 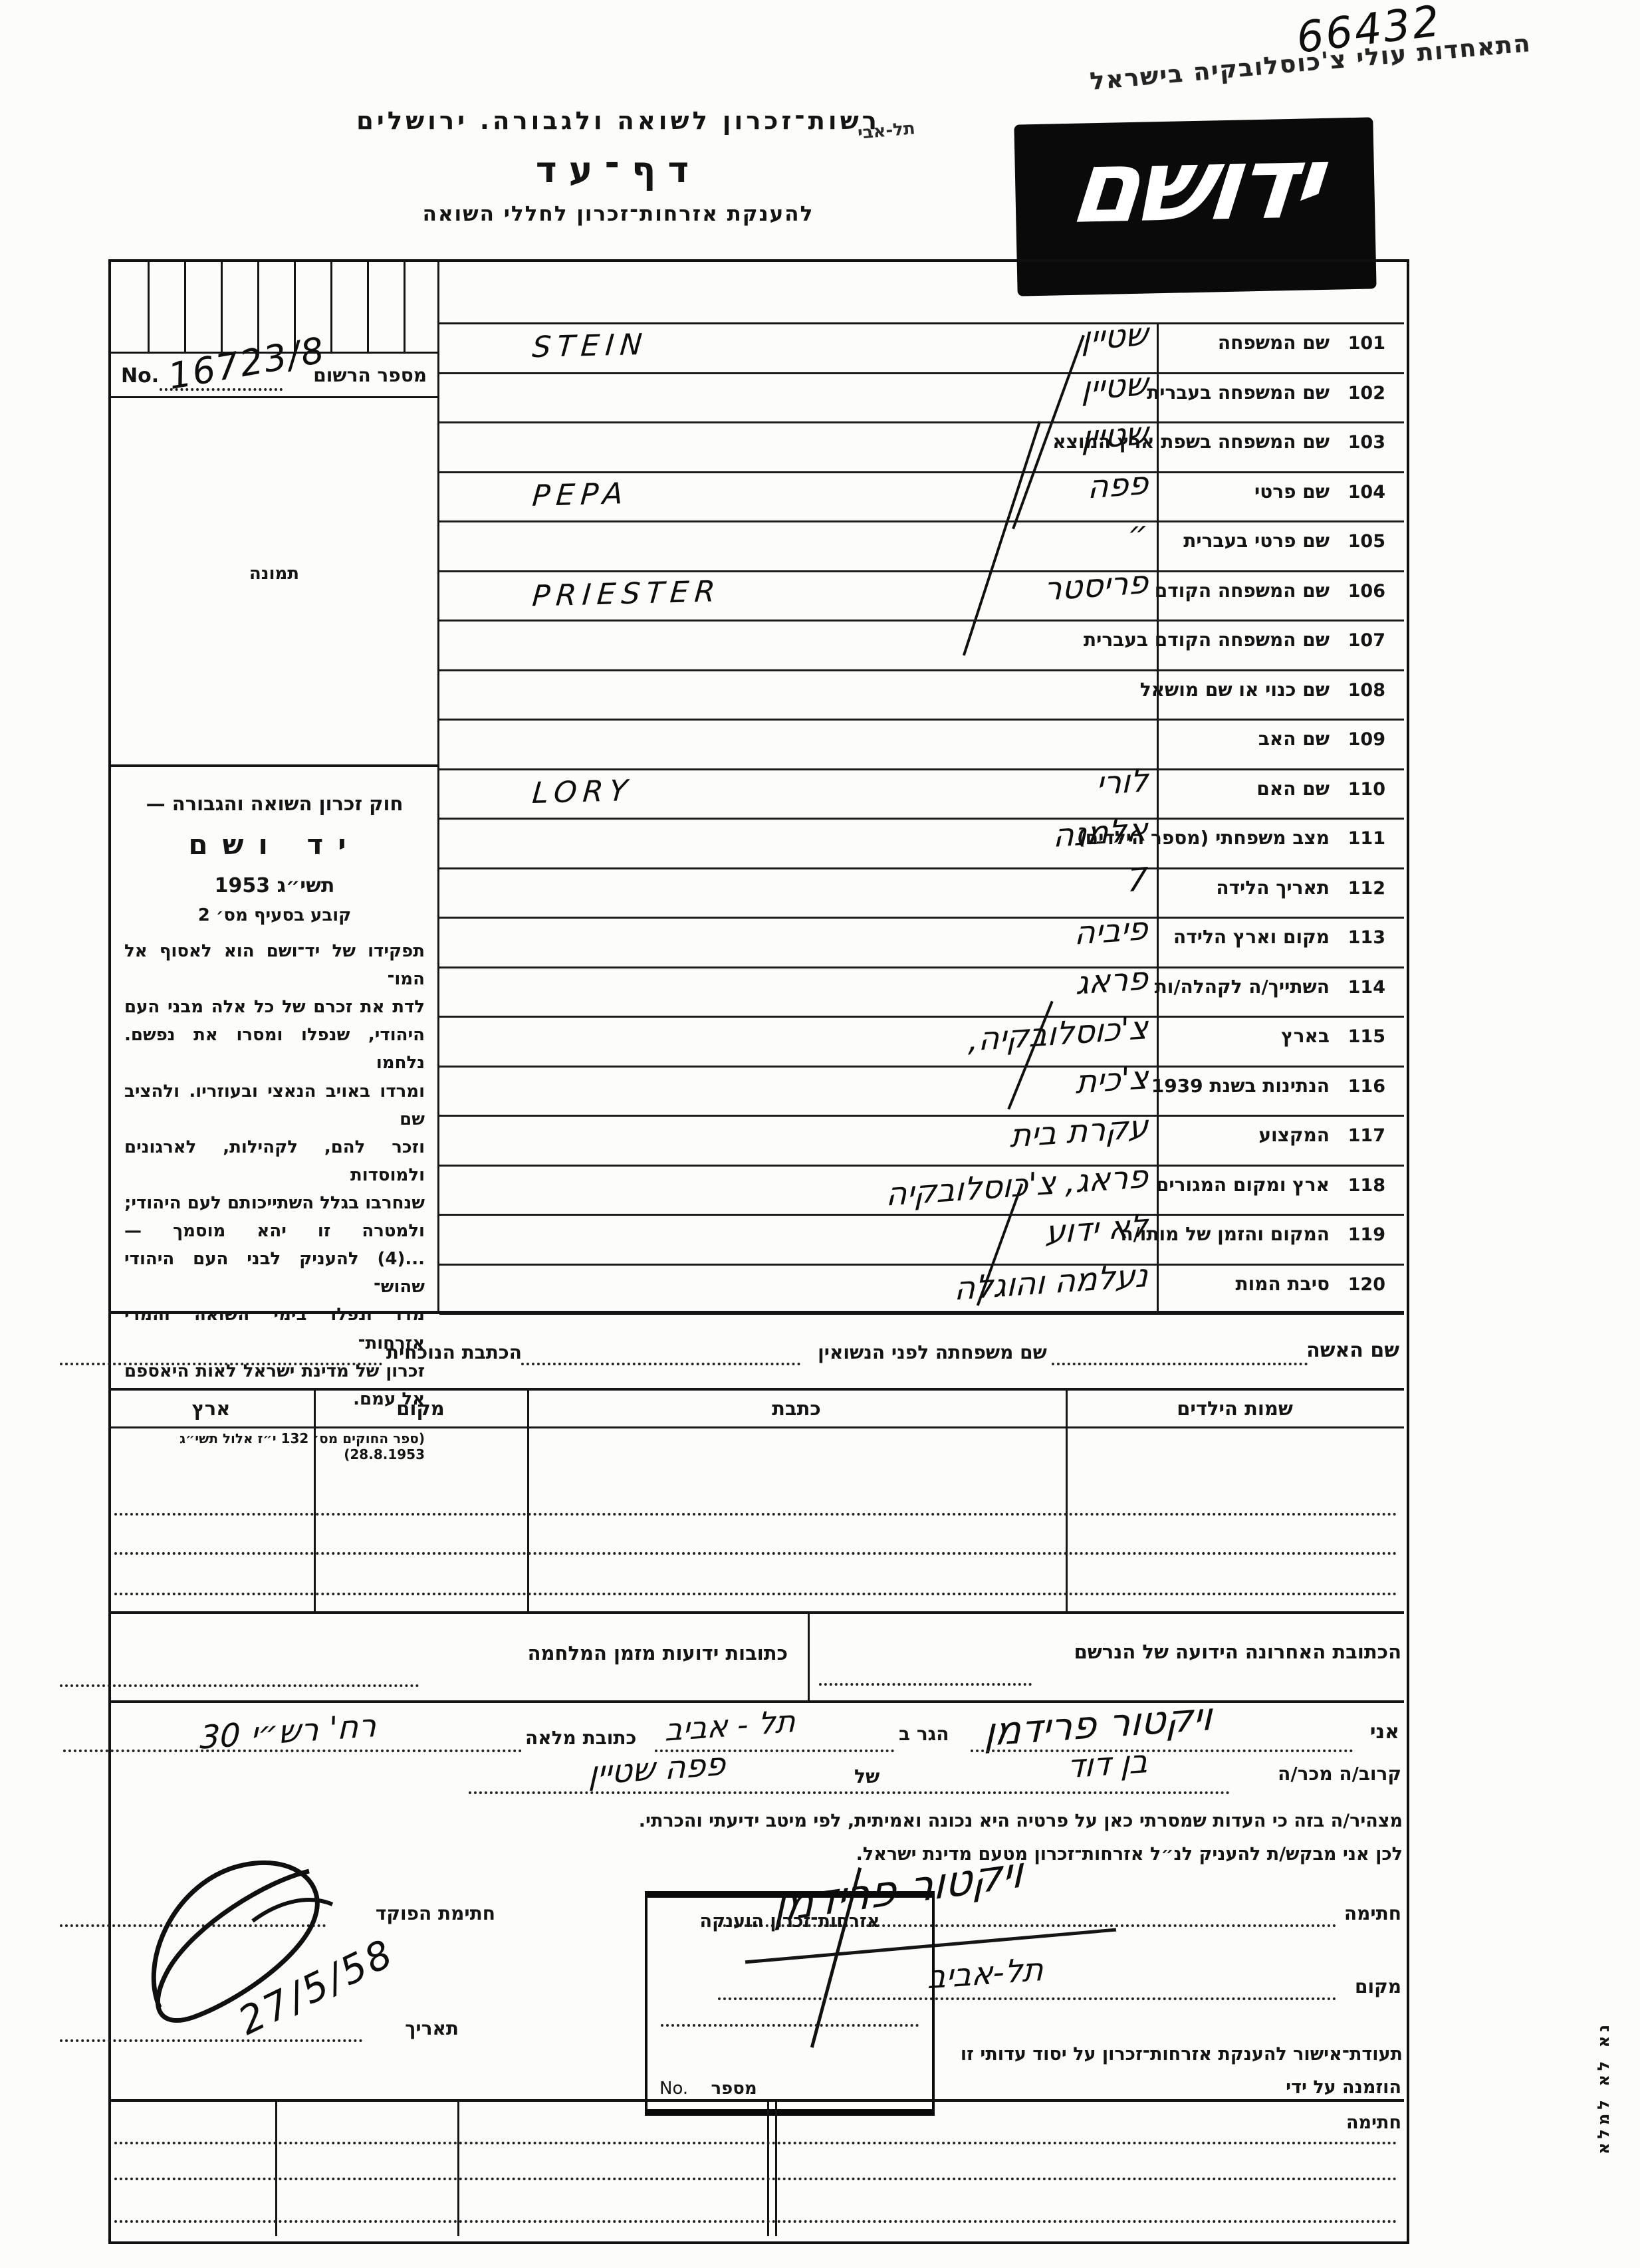 I want to click on field-row: 115 בארץ צ'כוסלובקיה,, so click(x=921, y=1038).